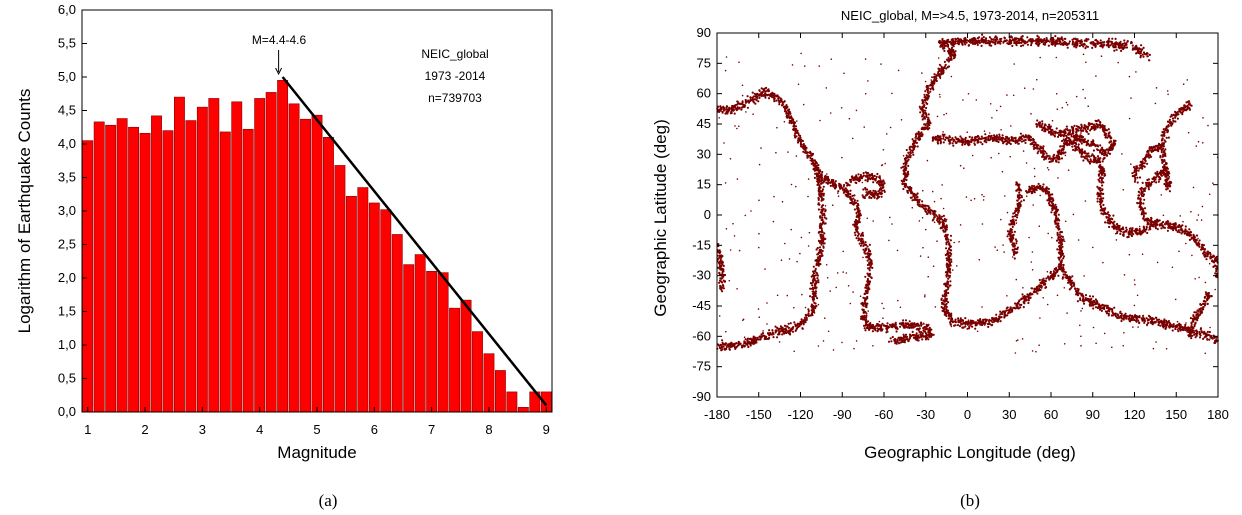  What do you see at coordinates (24, 211) in the screenshot?
I see `y-axis-label: Logarithm of Earthquake Counts` at bounding box center [24, 211].